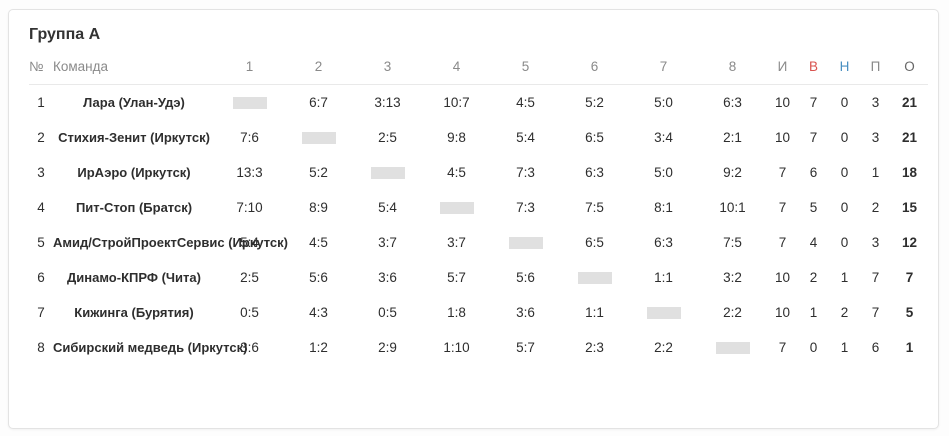 The width and height of the screenshot is (949, 436). I want to click on wins-cell: 2, so click(813, 277).